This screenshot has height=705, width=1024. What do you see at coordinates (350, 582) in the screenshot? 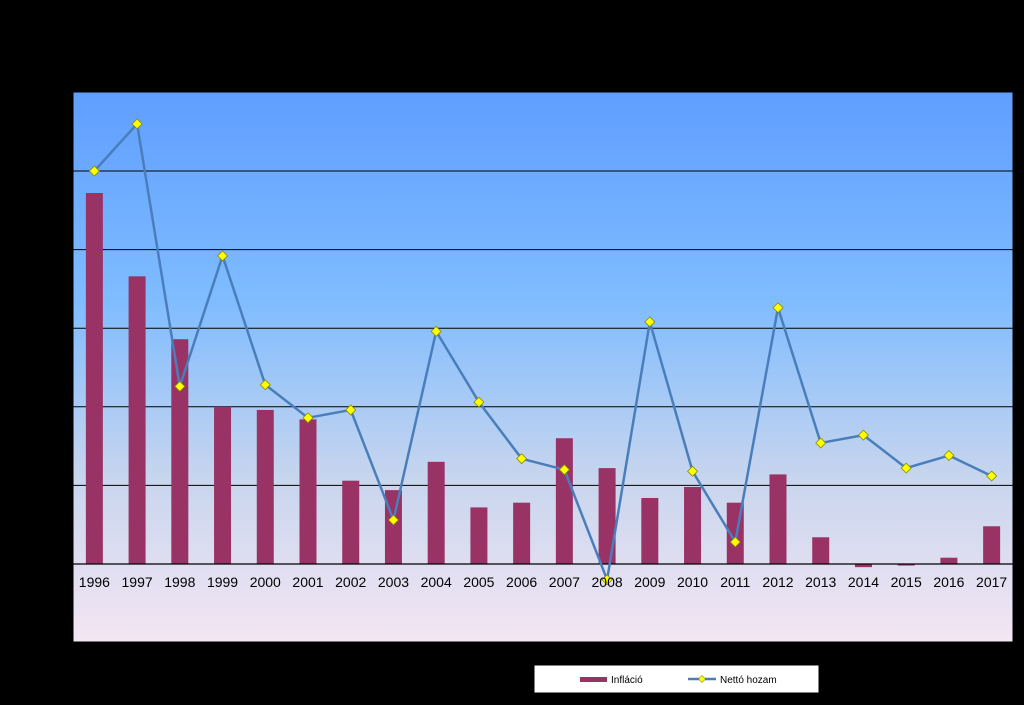
I see `x-tick-label-2002: 2002` at bounding box center [350, 582].